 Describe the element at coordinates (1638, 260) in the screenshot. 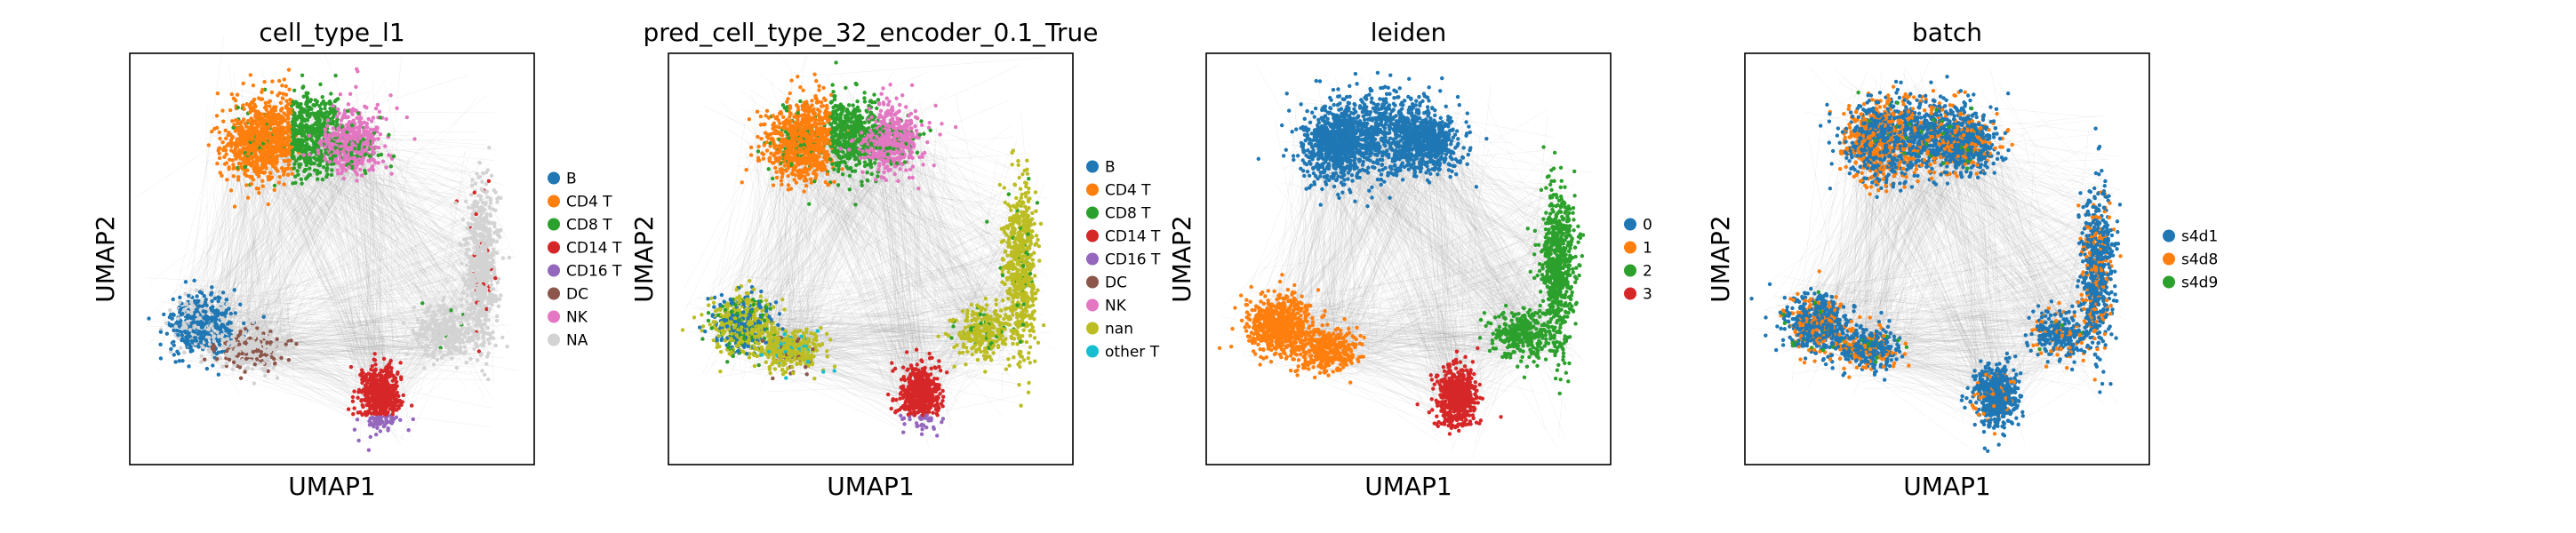

I see `legend: 0 1 2 3` at that location.